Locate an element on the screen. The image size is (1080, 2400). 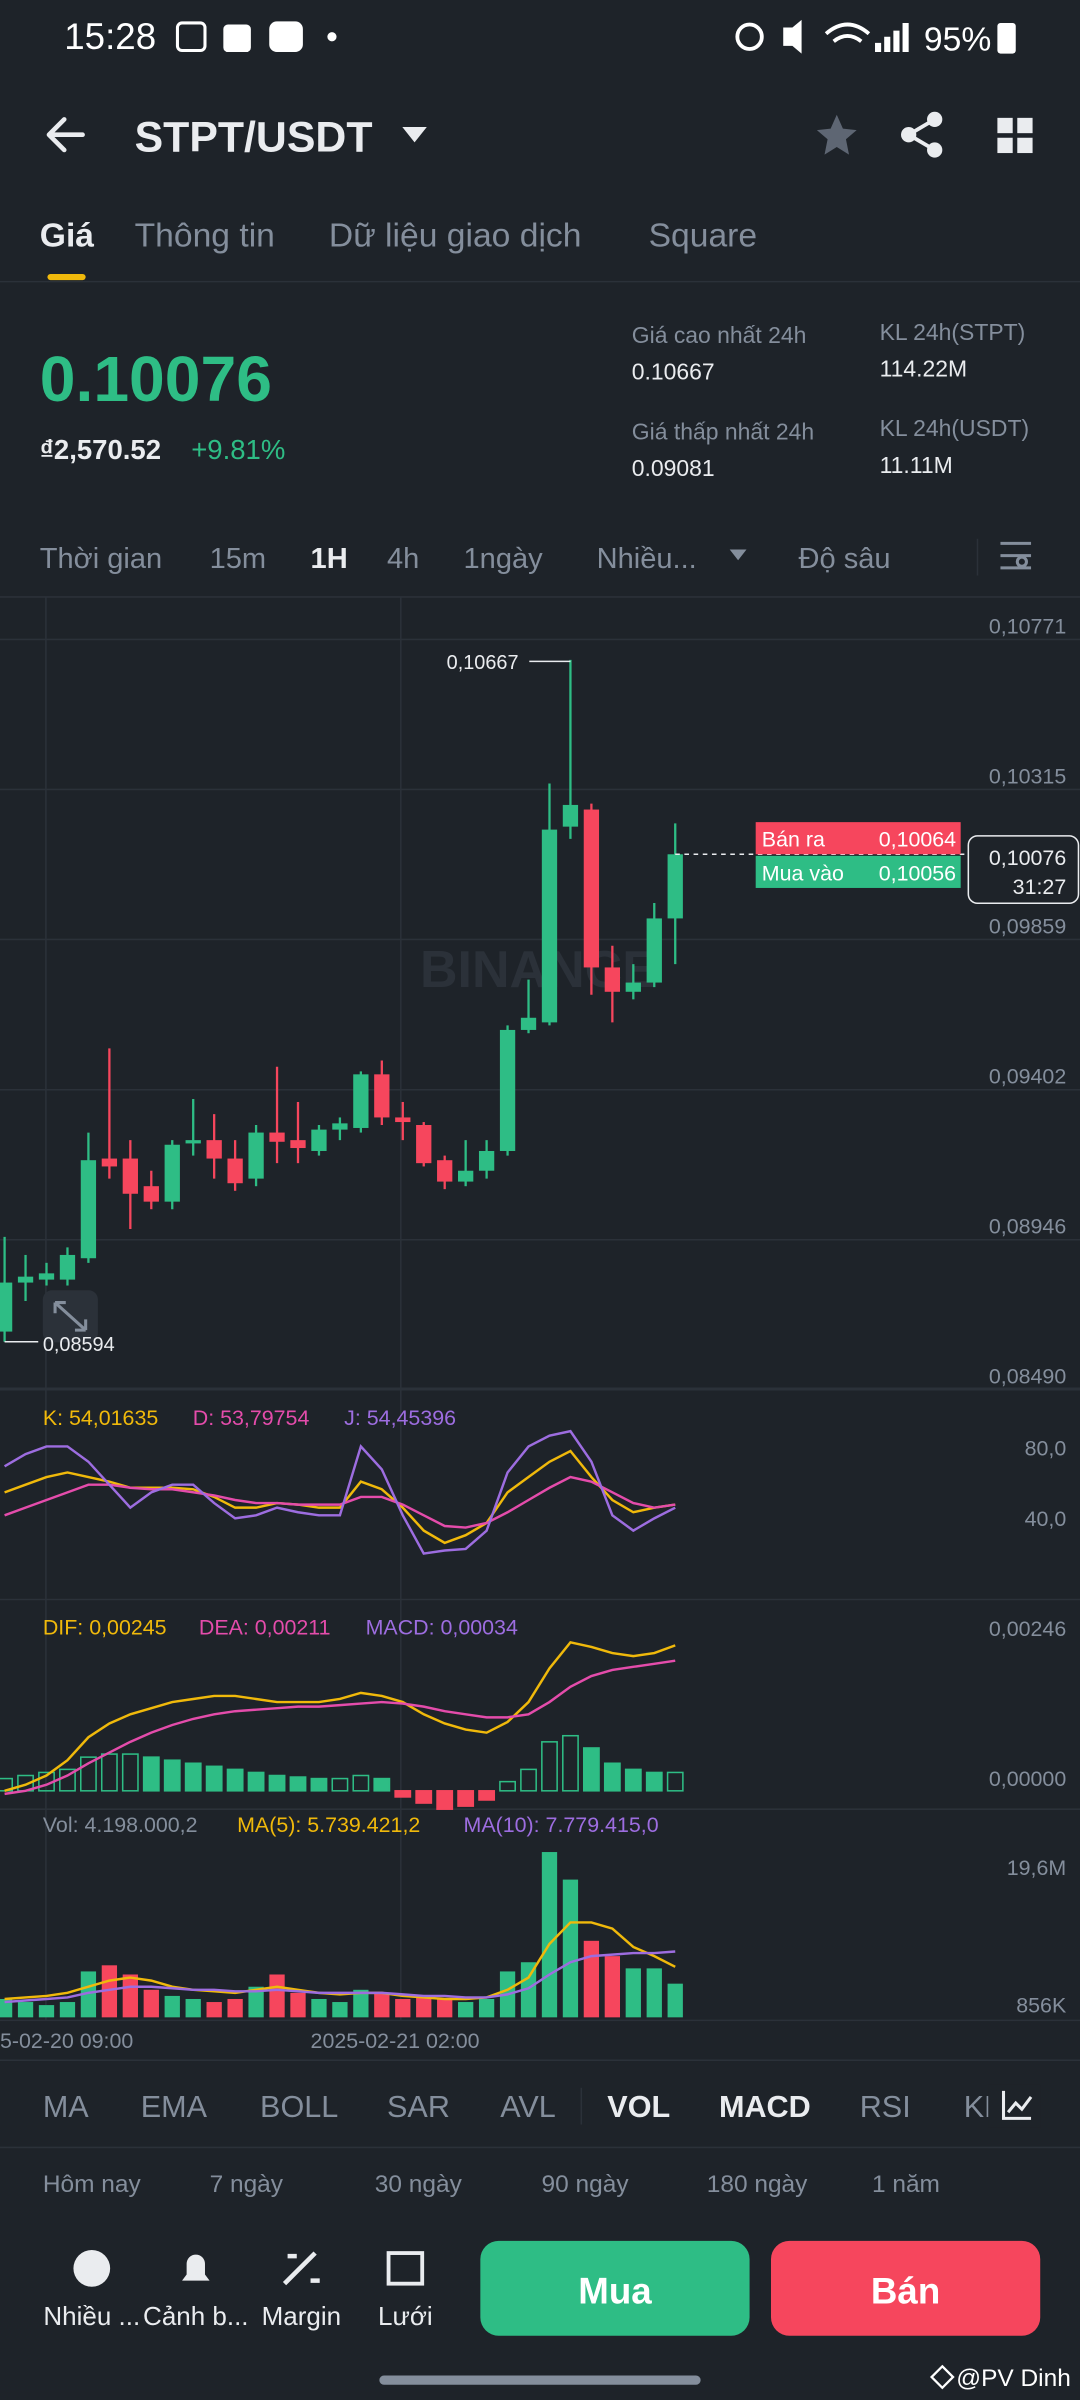
kdj-axis-label: 40,0 is located at coordinates (1046, 1519).